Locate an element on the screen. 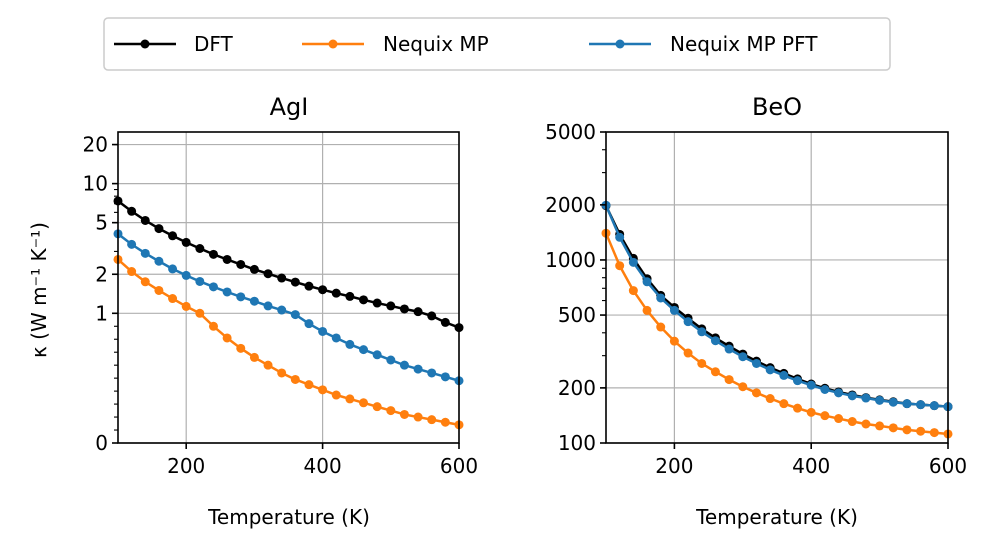 The image size is (996, 550). y-tick-label: 5 is located at coordinates (101, 223).